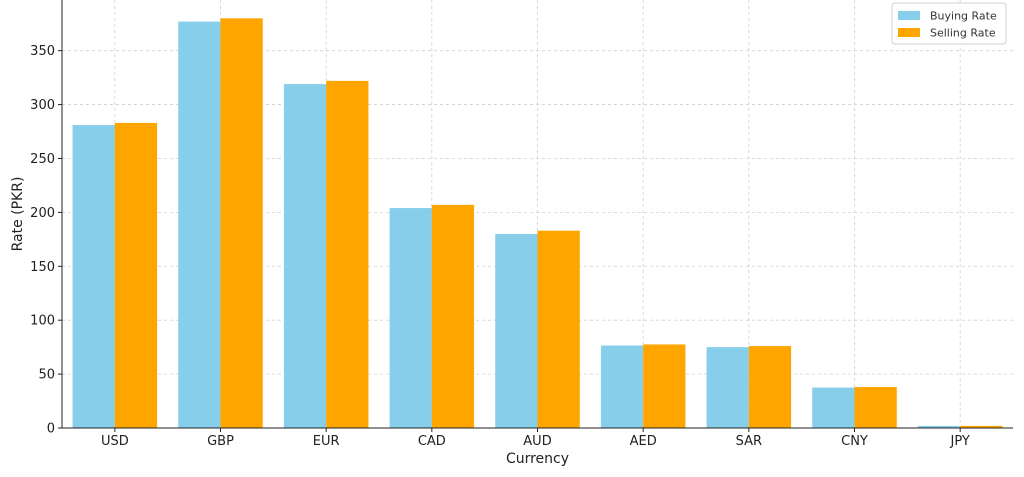 This screenshot has width=1024, height=477. Describe the element at coordinates (305, 256) in the screenshot. I see `bar-buying-eur` at that location.